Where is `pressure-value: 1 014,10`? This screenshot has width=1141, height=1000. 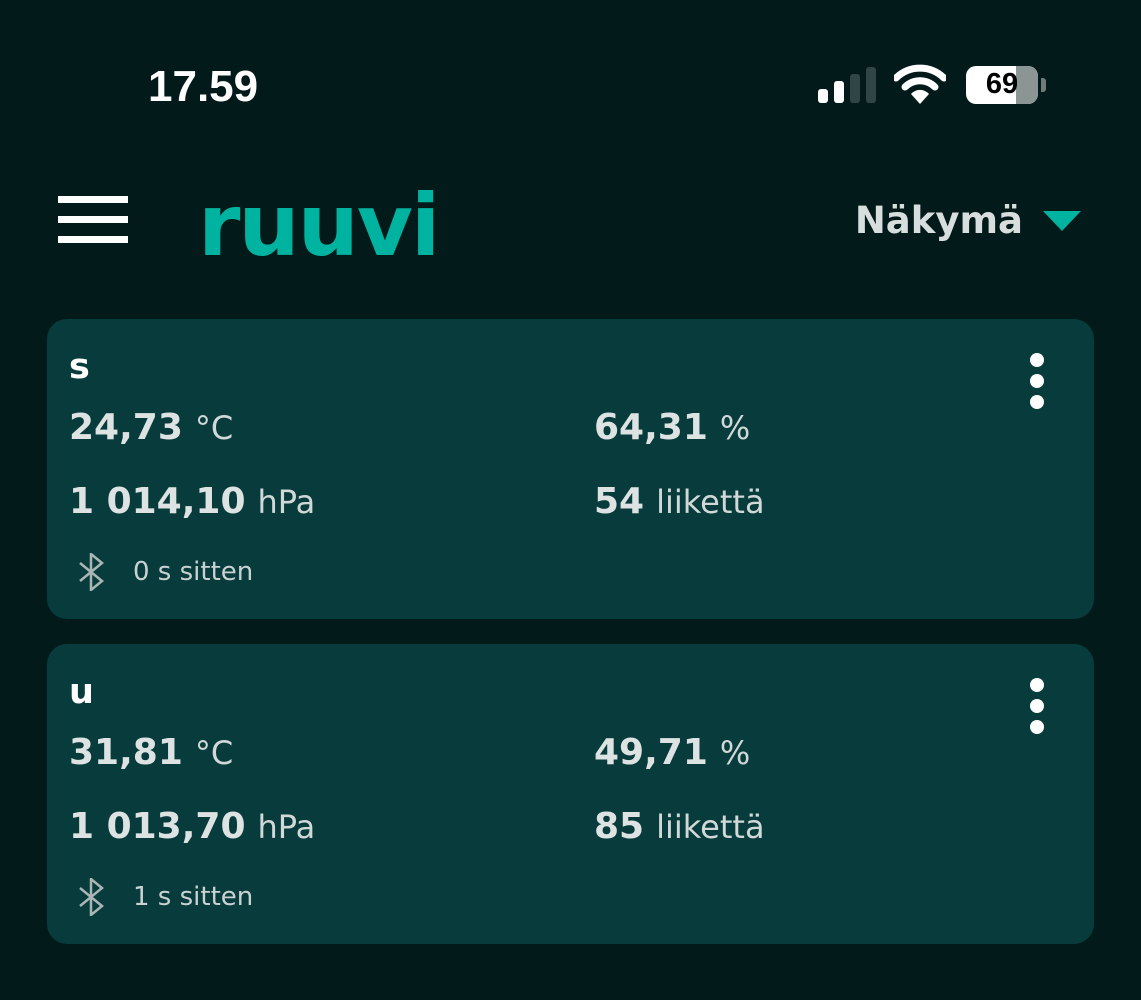
pressure-value: 1 014,10 is located at coordinates (157, 501).